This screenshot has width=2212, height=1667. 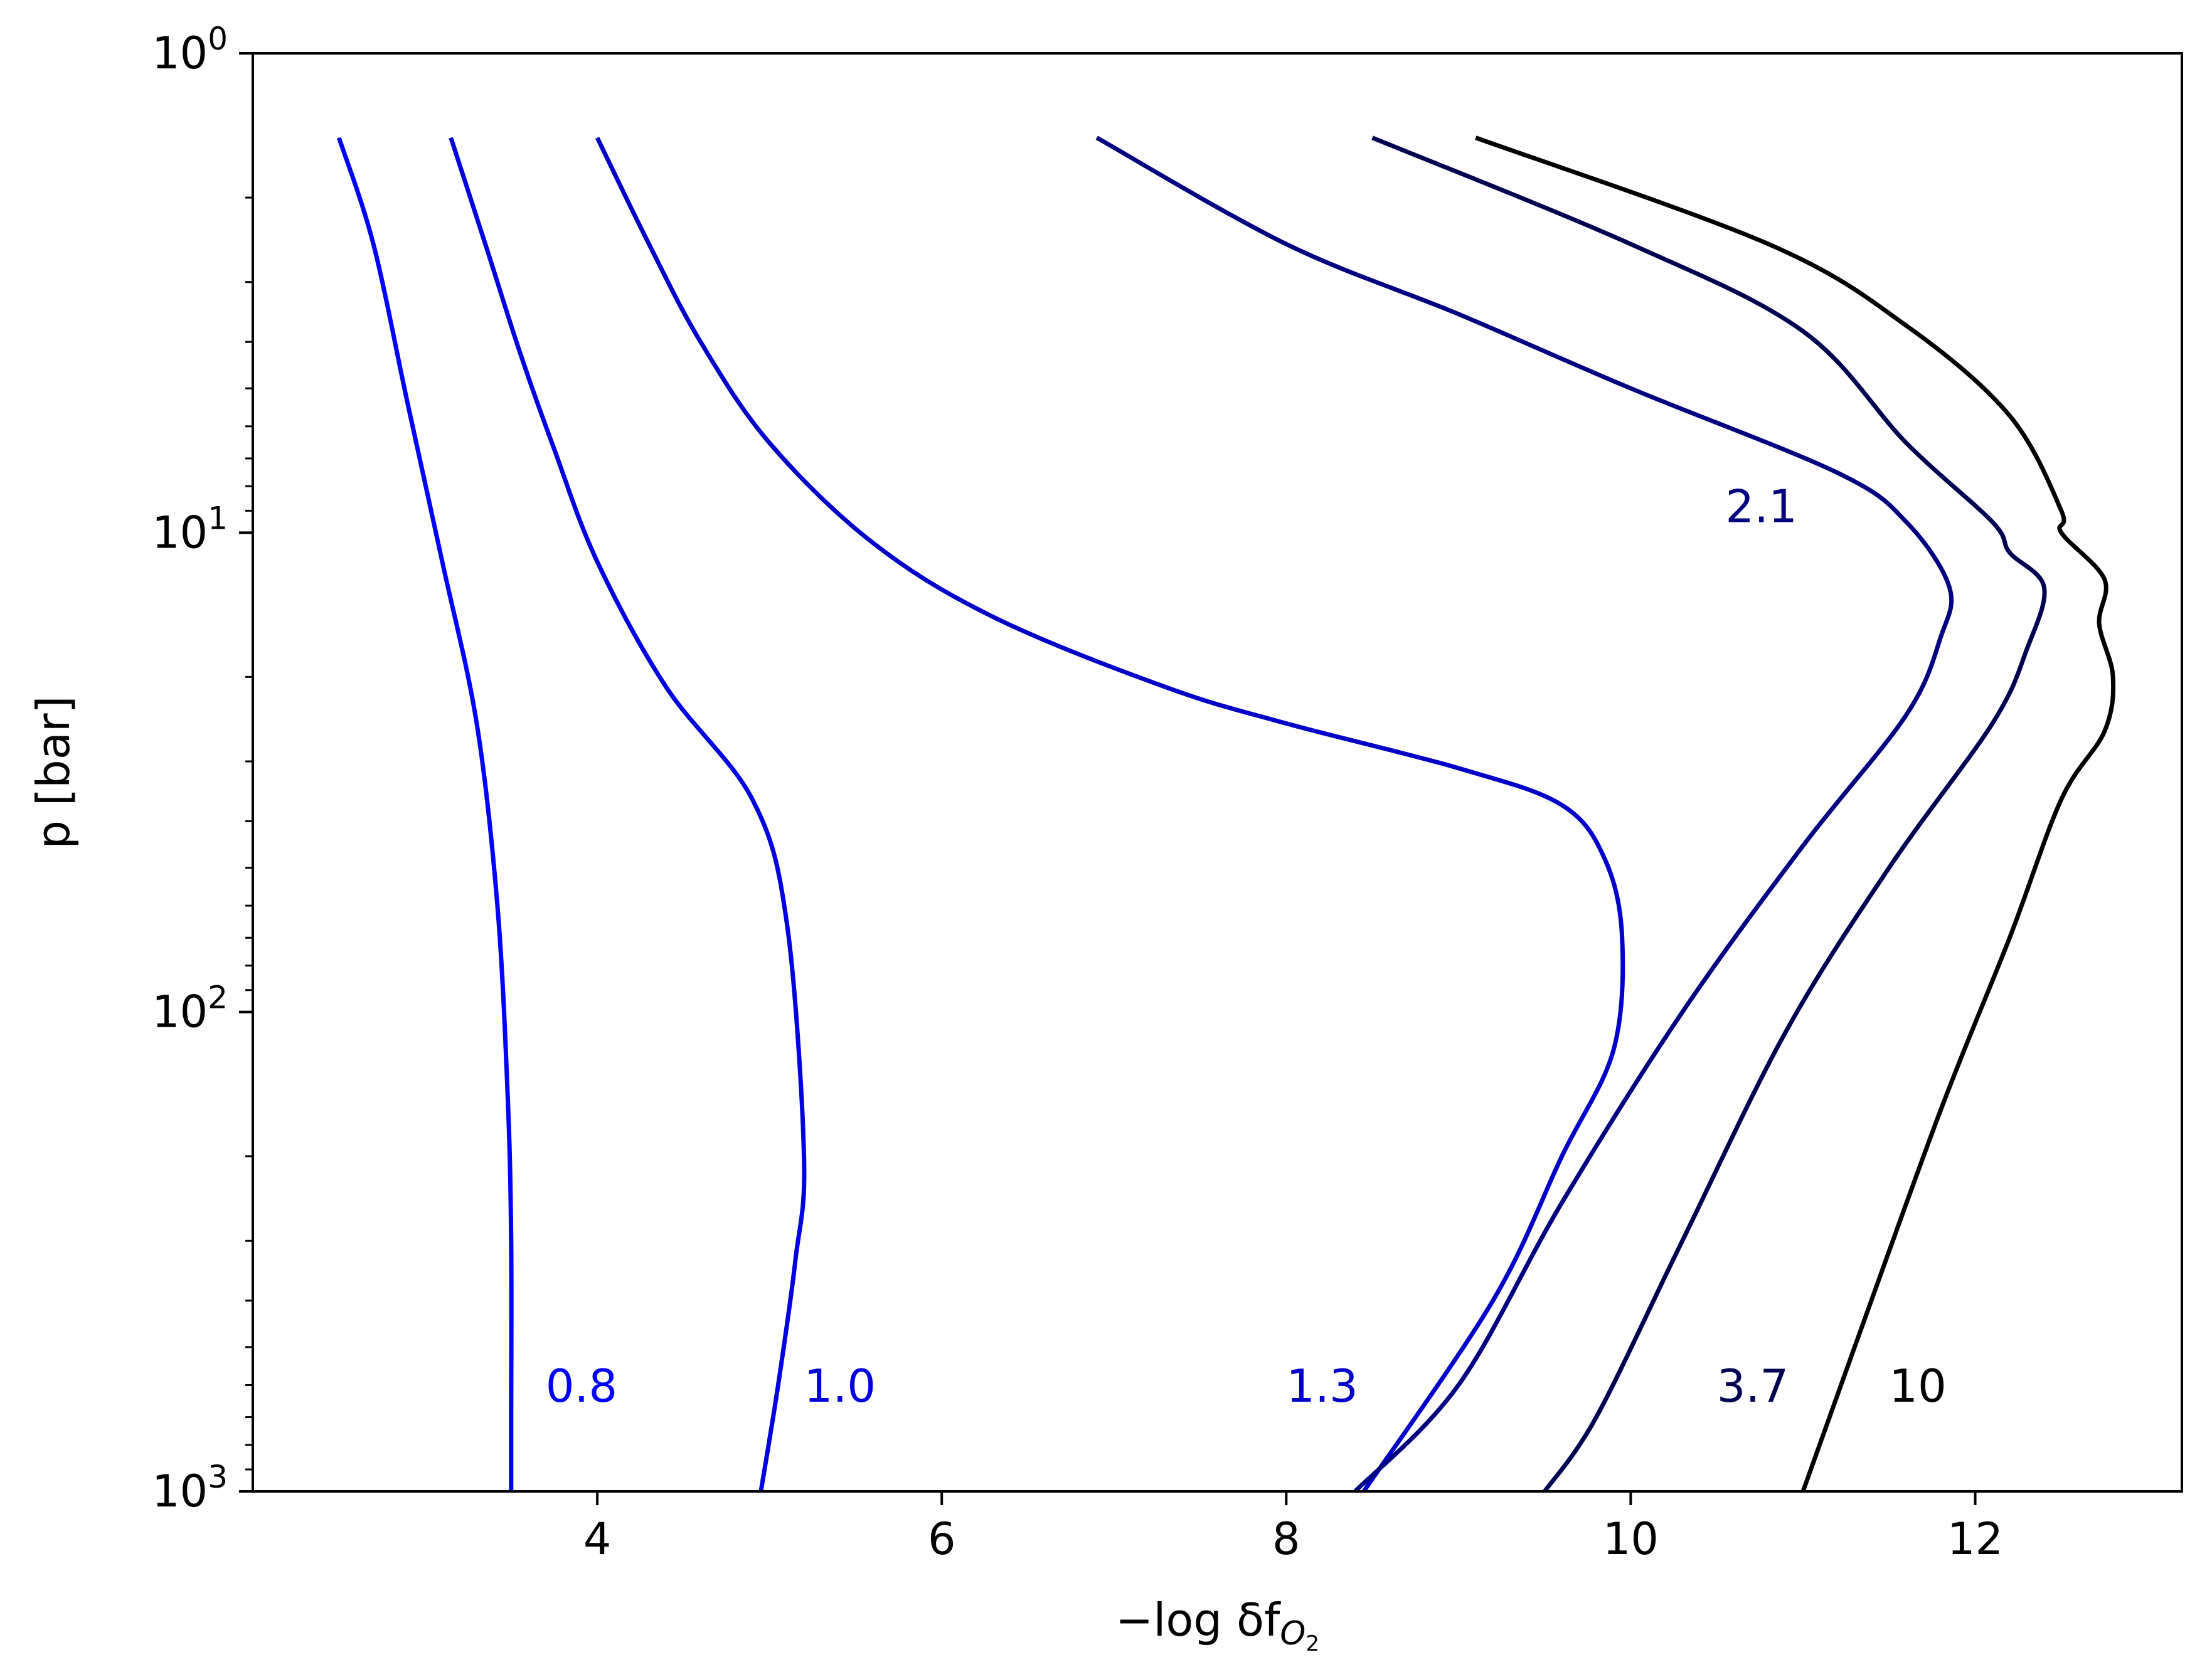 I want to click on series-label-3: 2.1, so click(x=1761, y=506).